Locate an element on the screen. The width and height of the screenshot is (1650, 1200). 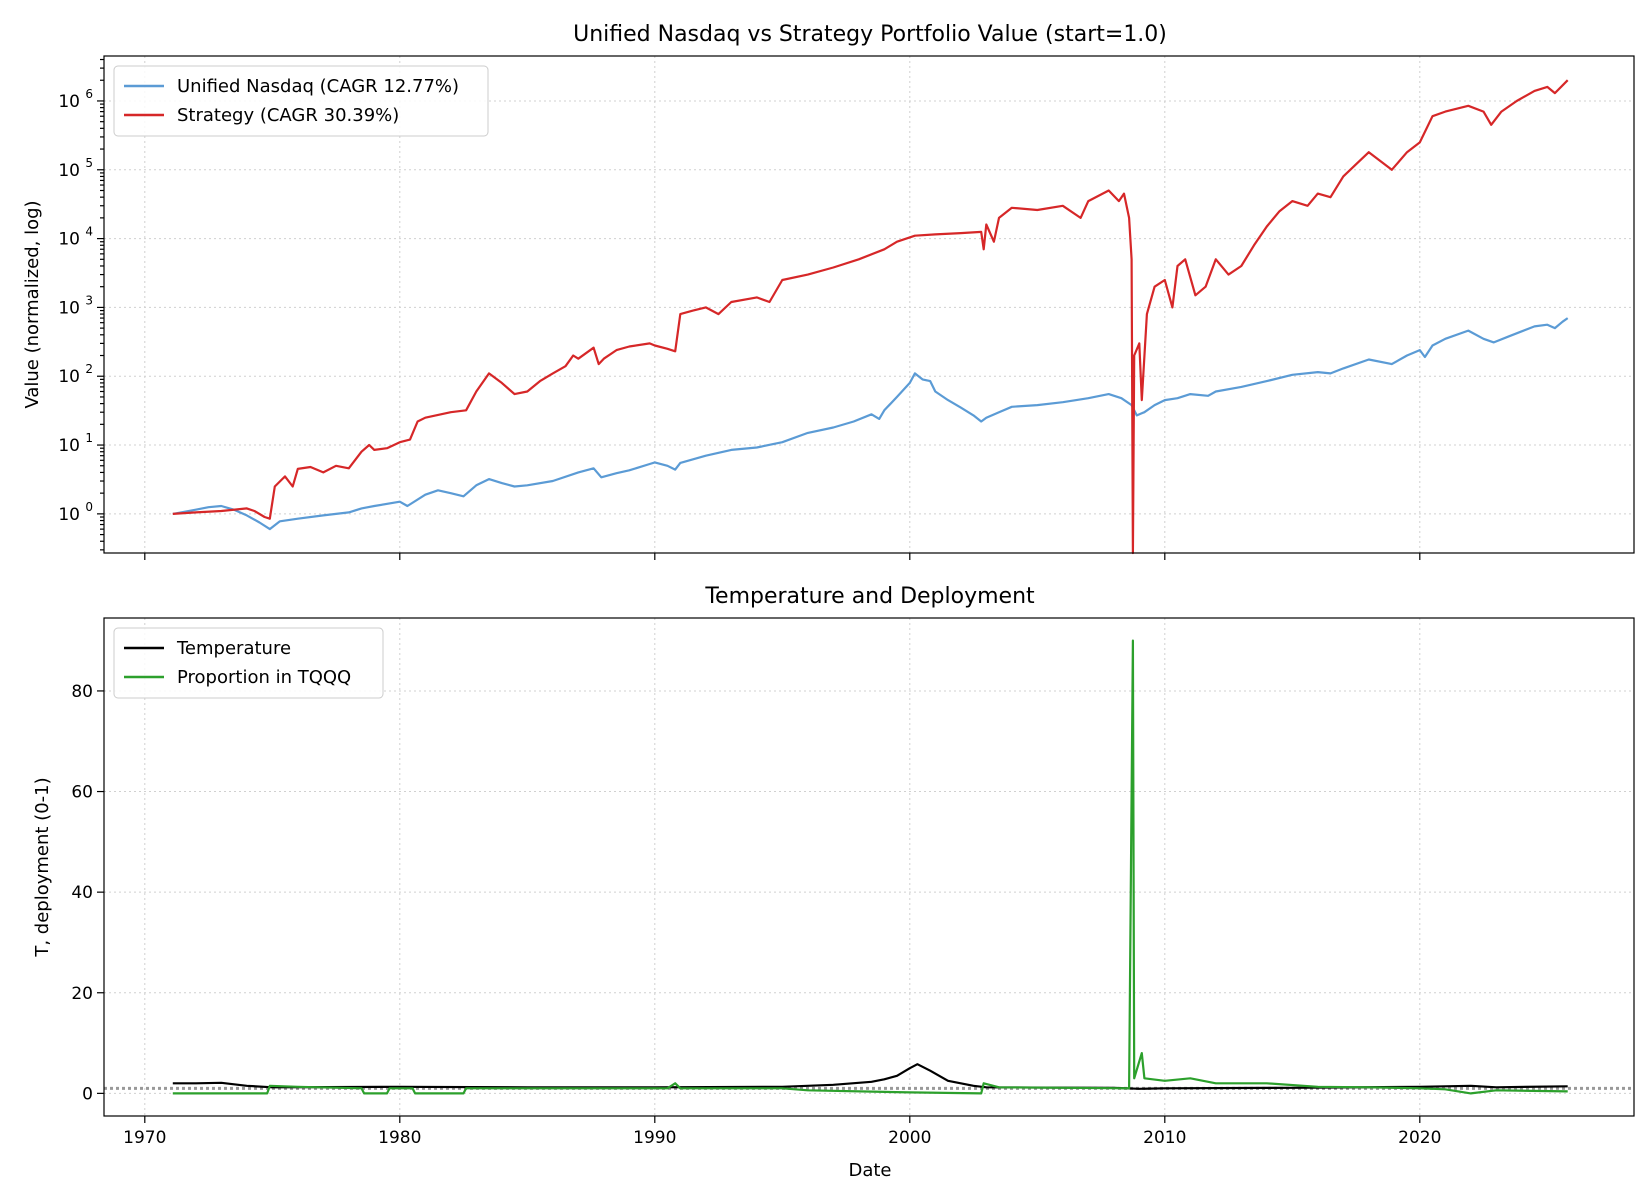
y-tick-exponent-100000: 5 is located at coordinates (89, 163).